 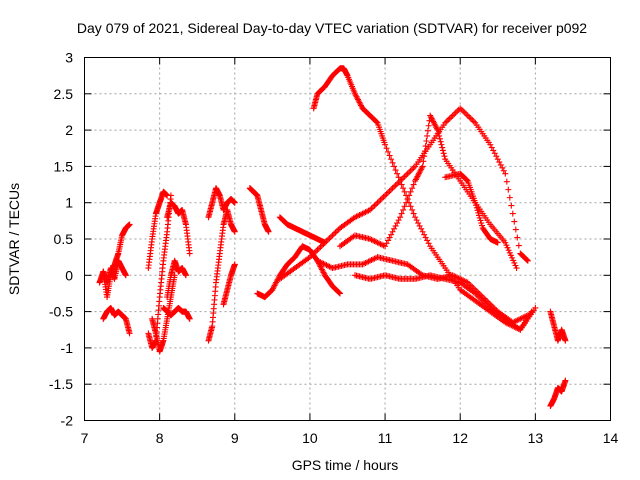 What do you see at coordinates (235, 438) in the screenshot?
I see `x-tick-label: 9` at bounding box center [235, 438].